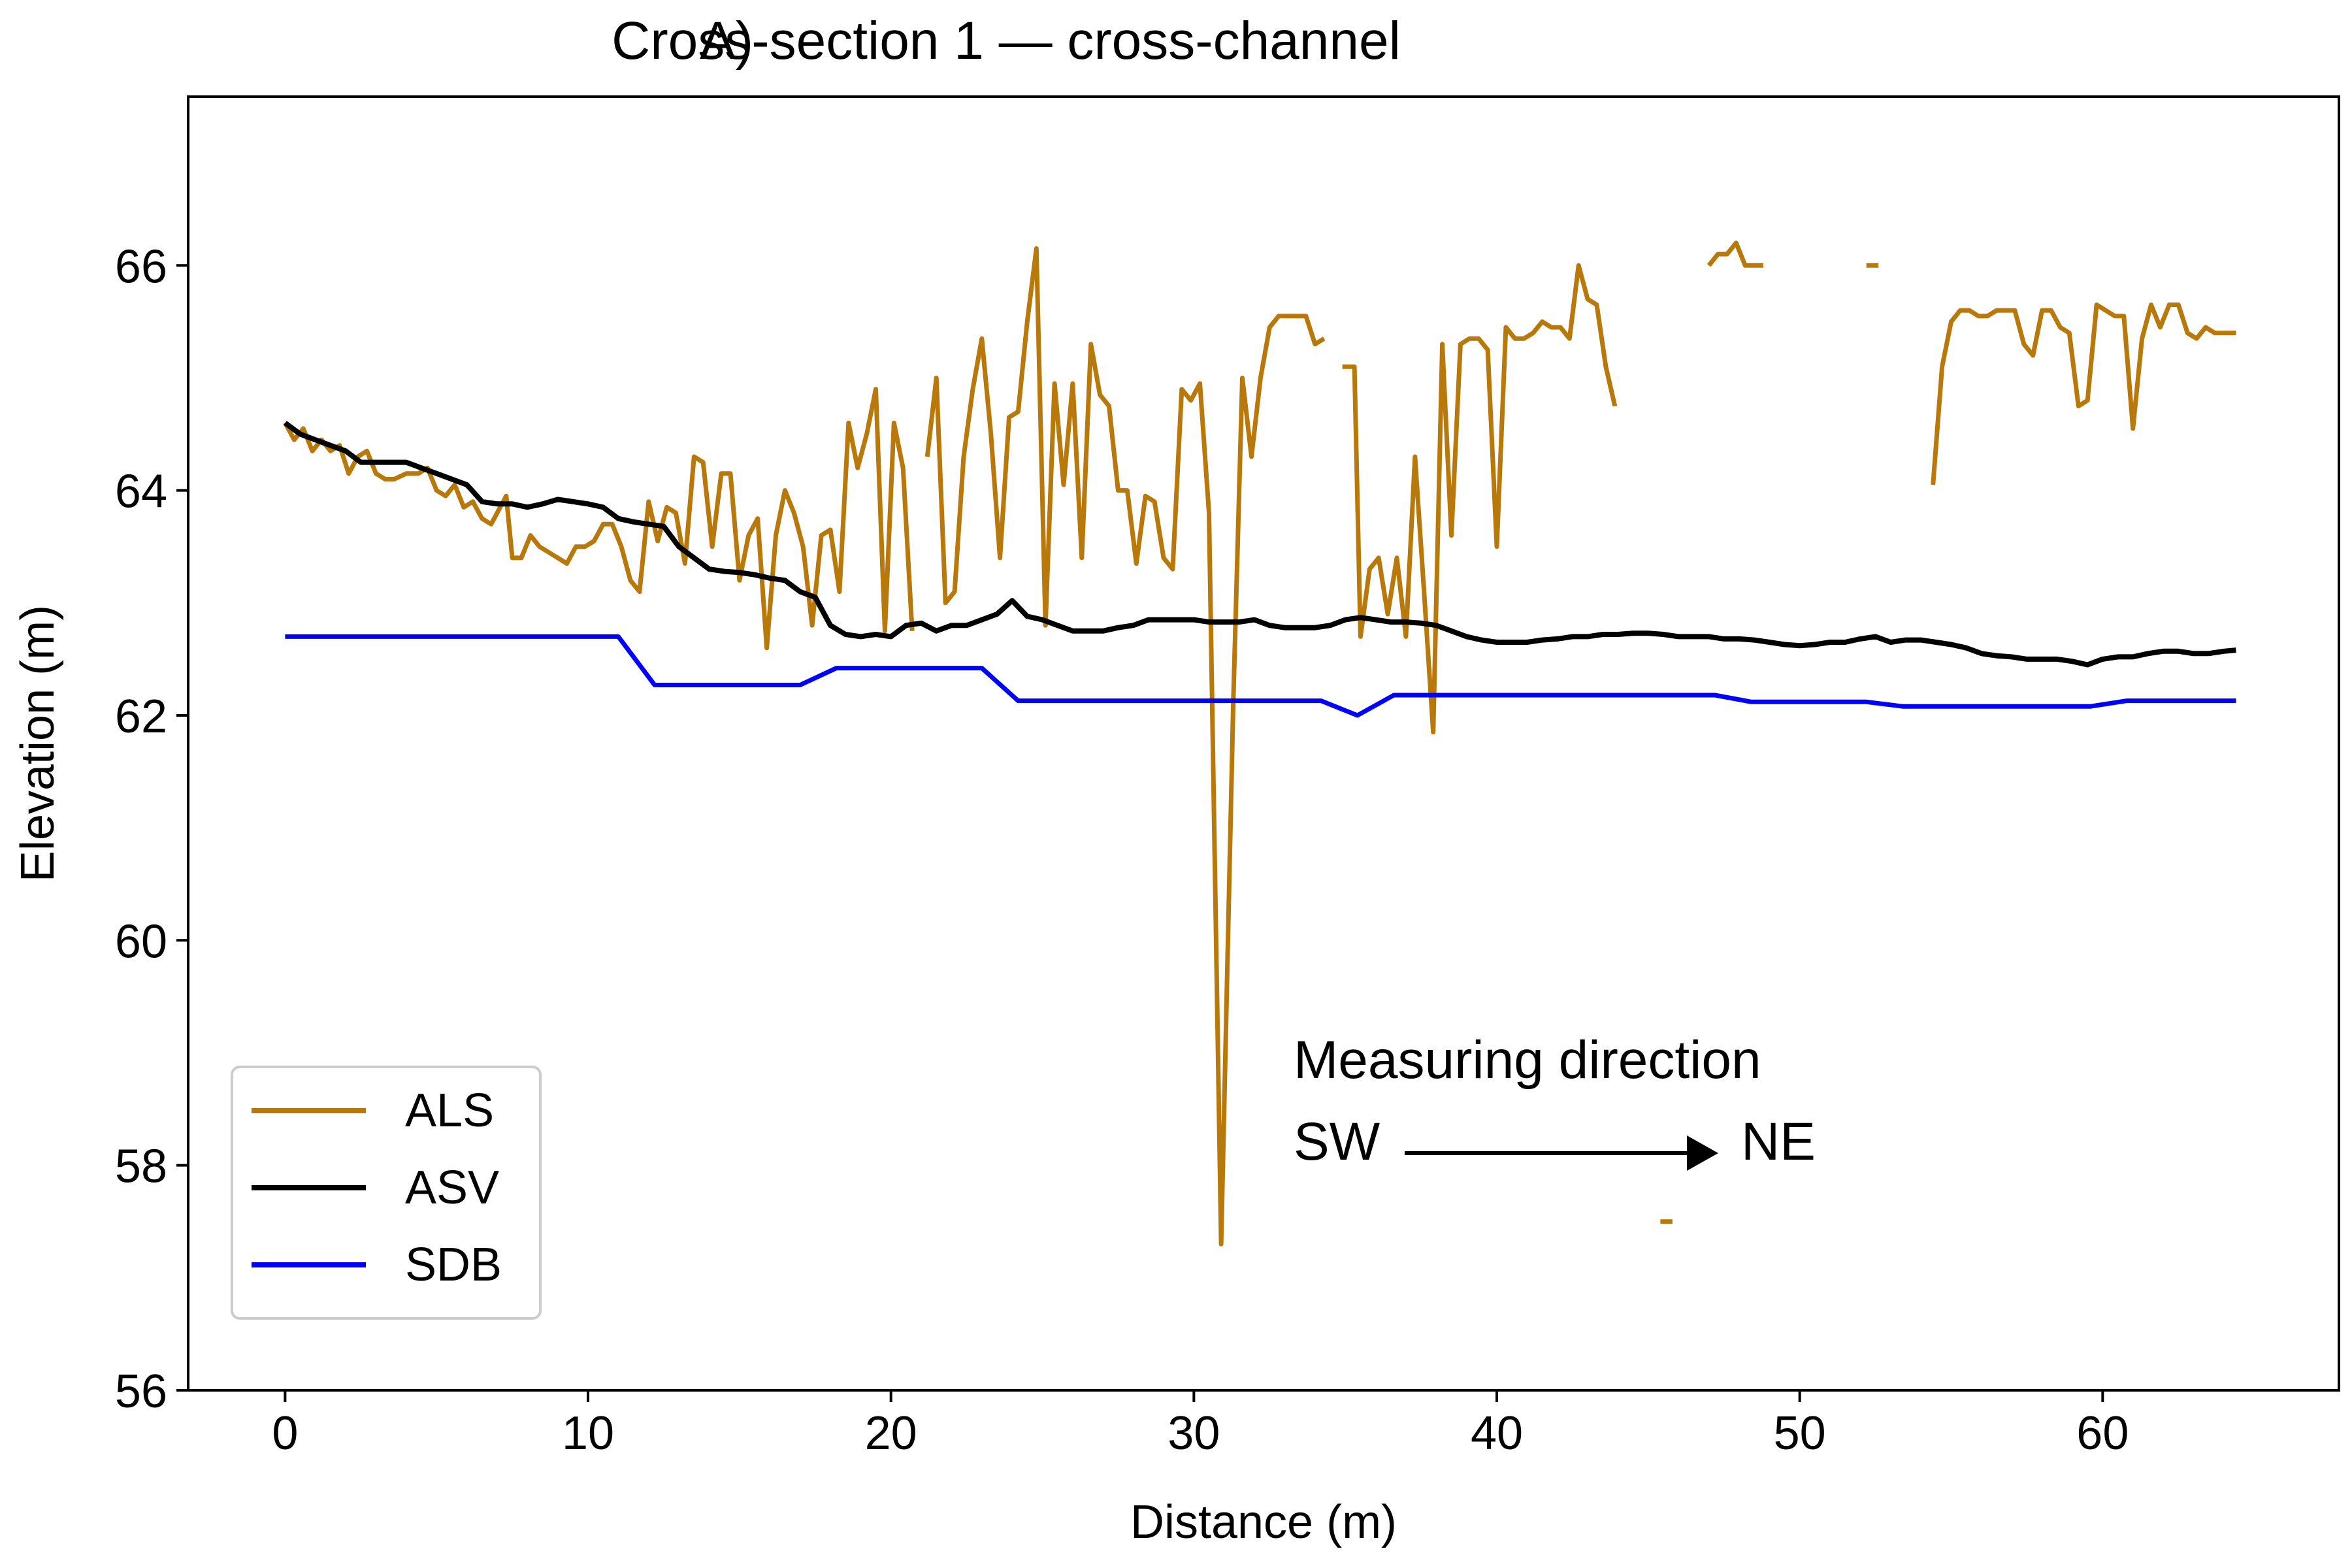 Image resolution: width=2352 pixels, height=1568 pixels. What do you see at coordinates (285, 1433) in the screenshot?
I see `x-tick-label: 0` at bounding box center [285, 1433].